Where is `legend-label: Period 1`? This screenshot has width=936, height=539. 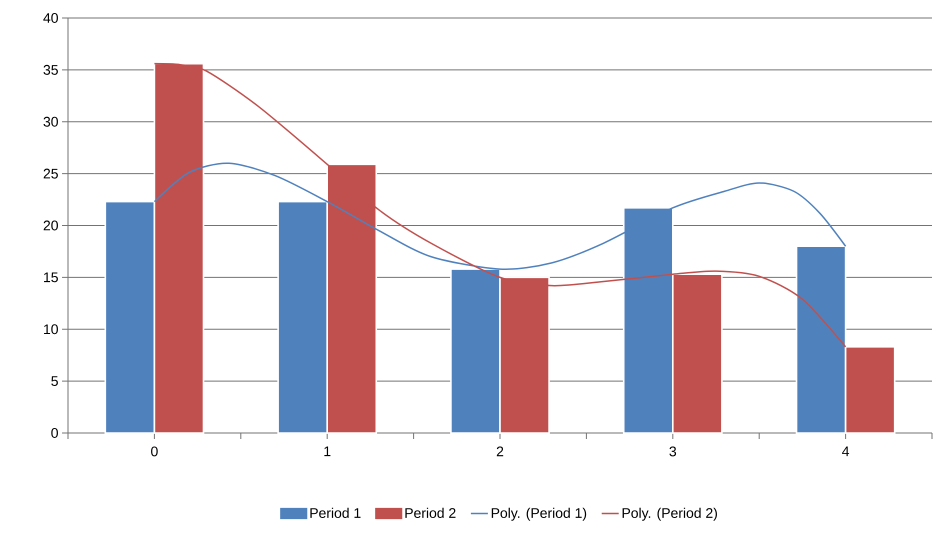
legend-label: Period 1 is located at coordinates (335, 513).